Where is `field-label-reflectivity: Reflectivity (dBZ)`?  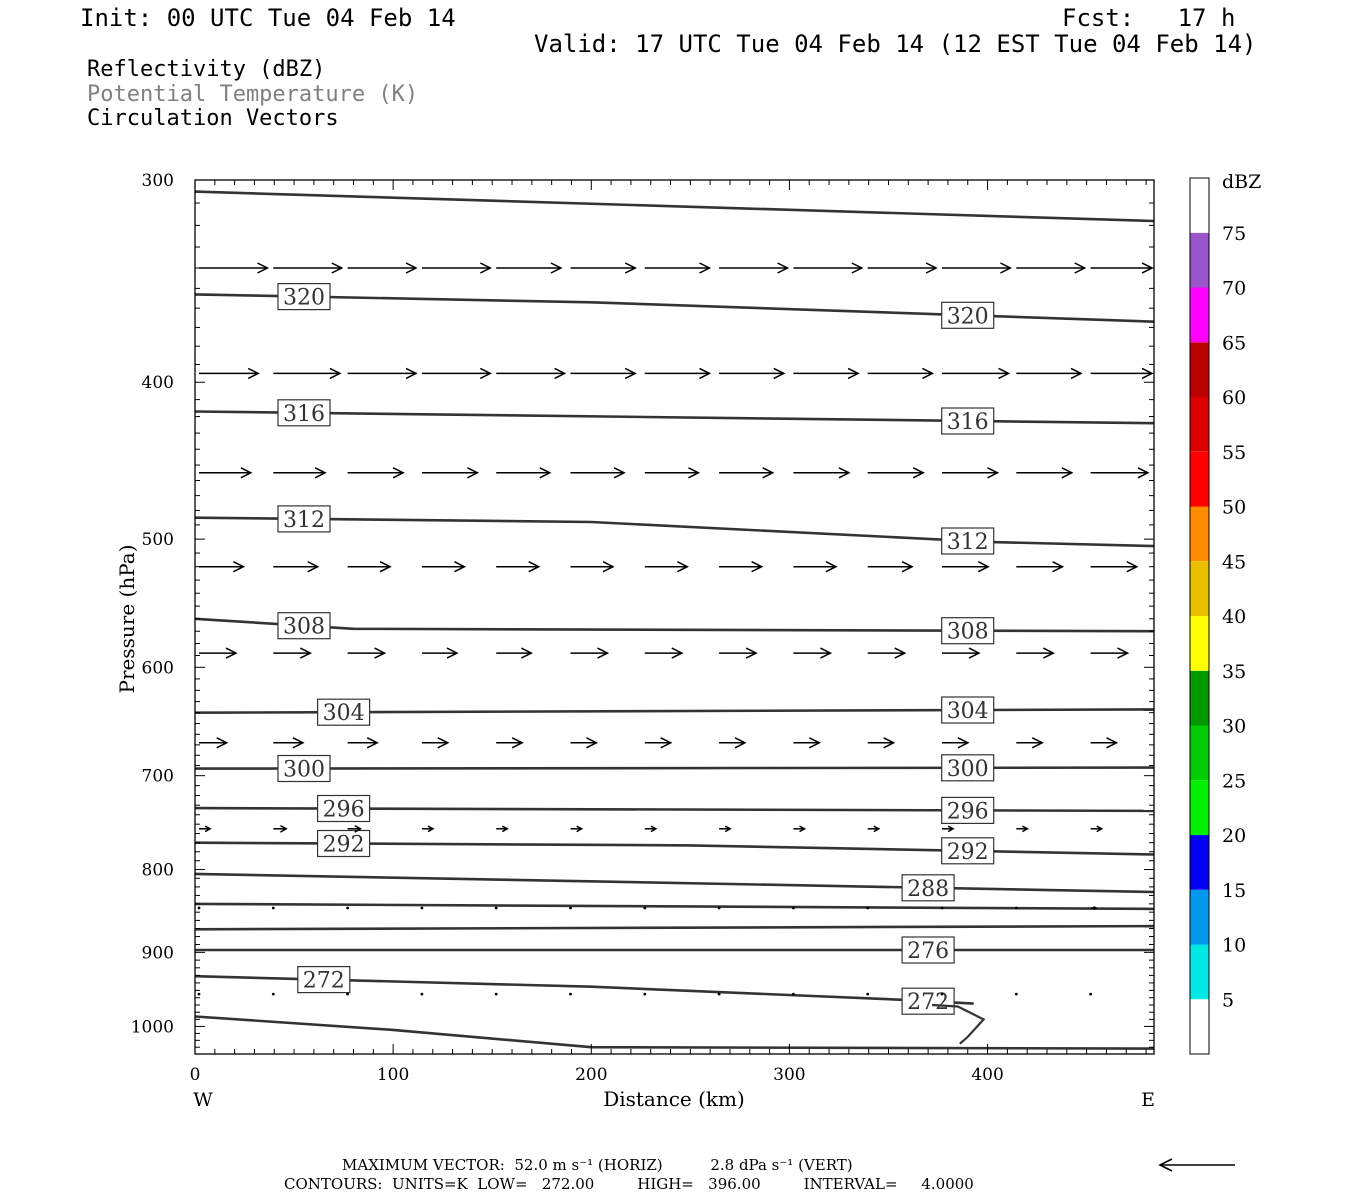 field-label-reflectivity: Reflectivity (dBZ) is located at coordinates (206, 69).